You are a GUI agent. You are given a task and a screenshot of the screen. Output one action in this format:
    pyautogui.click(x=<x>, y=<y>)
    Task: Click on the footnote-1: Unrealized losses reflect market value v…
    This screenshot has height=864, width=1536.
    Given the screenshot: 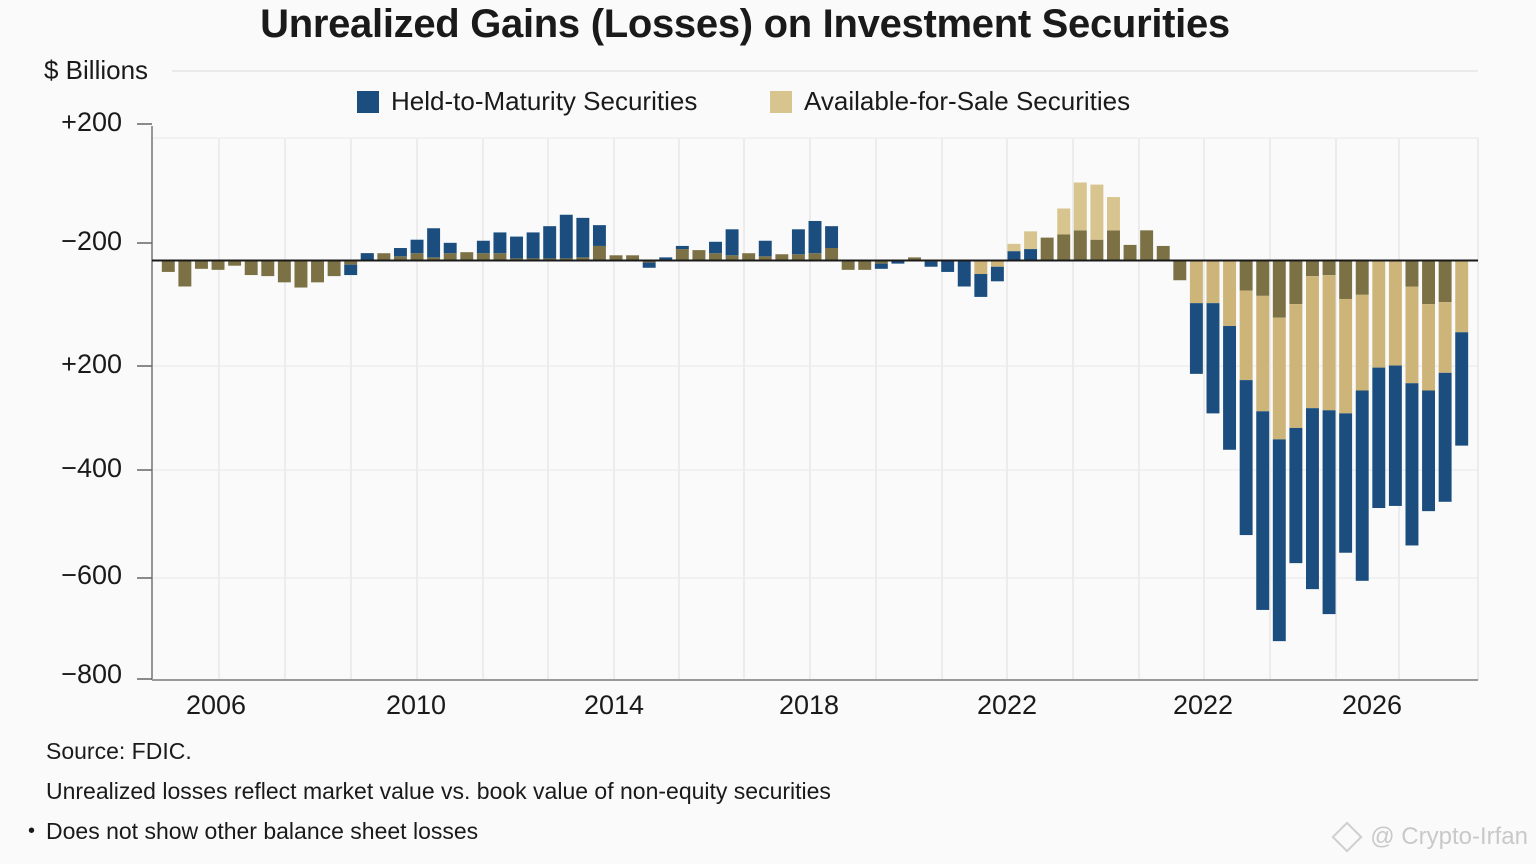 What is the action you would take?
    pyautogui.click(x=438, y=791)
    